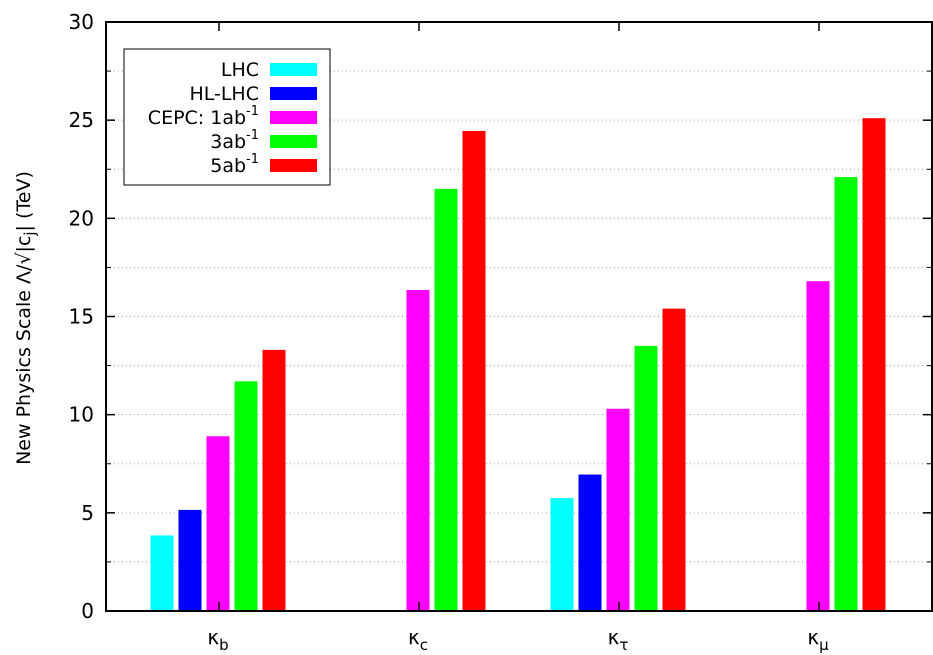  Describe the element at coordinates (24, 350) in the screenshot. I see `y-axis-label-main: New Physics Scale Λ/√|c` at that location.